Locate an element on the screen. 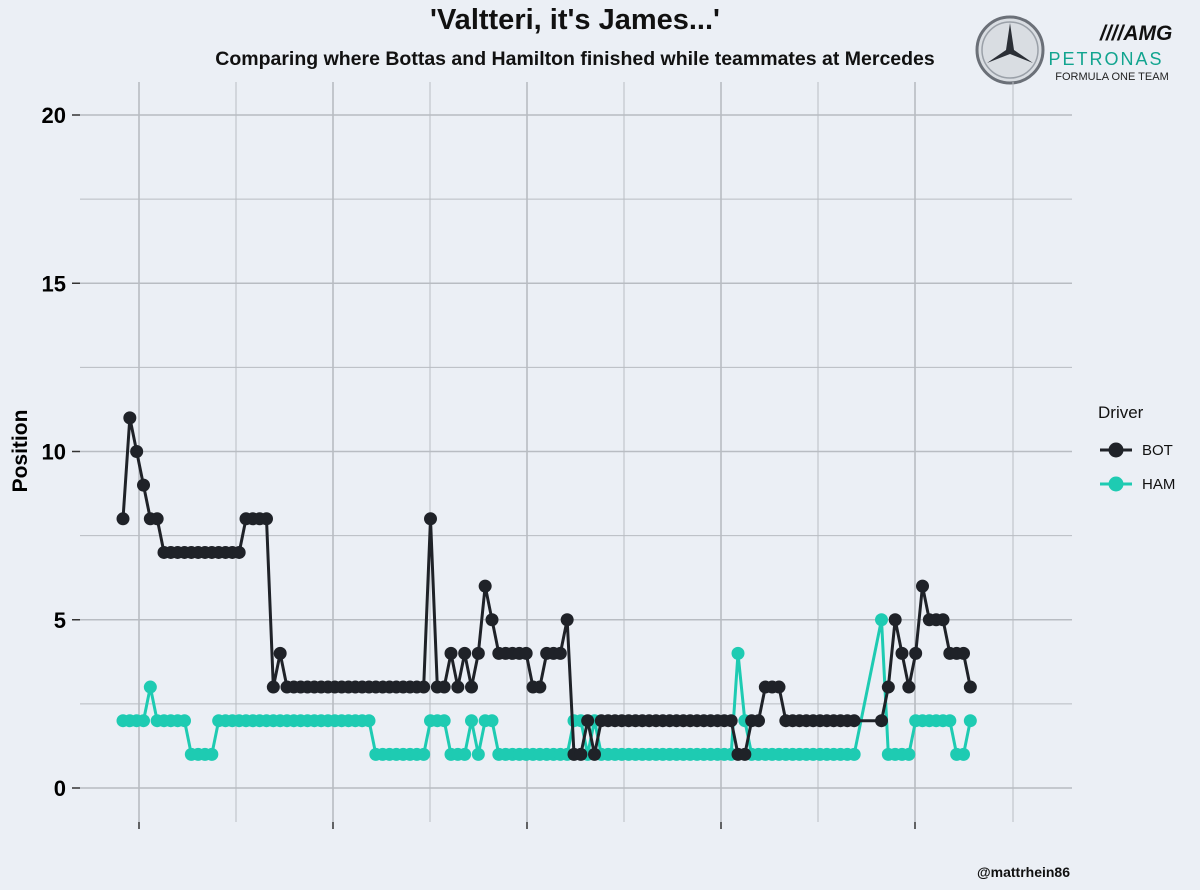  y-tick-label: 0 is located at coordinates (60, 788).